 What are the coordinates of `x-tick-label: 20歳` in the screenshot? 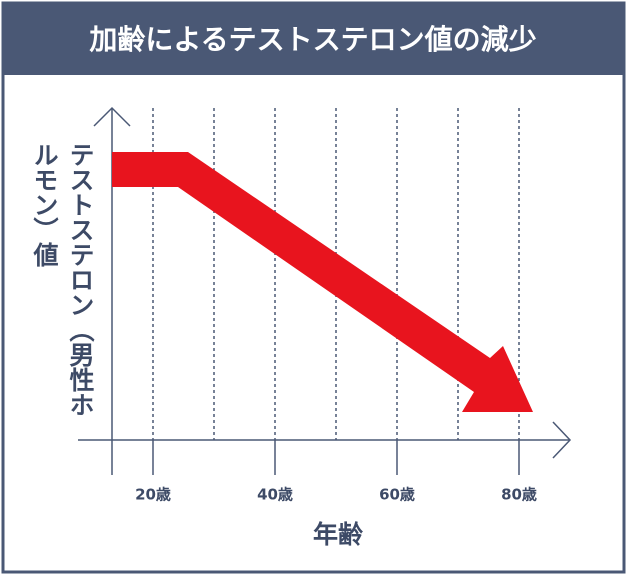 It's located at (153, 495).